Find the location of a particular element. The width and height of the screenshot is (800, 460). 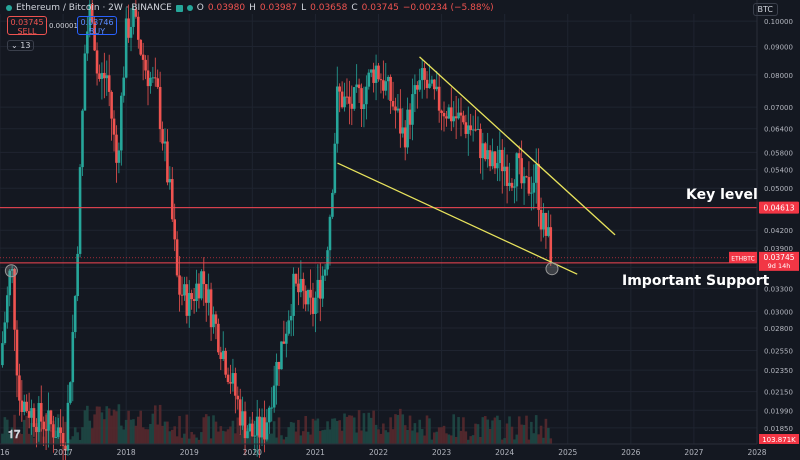

buy-button: 0.03746 BUY is located at coordinates (97, 26).